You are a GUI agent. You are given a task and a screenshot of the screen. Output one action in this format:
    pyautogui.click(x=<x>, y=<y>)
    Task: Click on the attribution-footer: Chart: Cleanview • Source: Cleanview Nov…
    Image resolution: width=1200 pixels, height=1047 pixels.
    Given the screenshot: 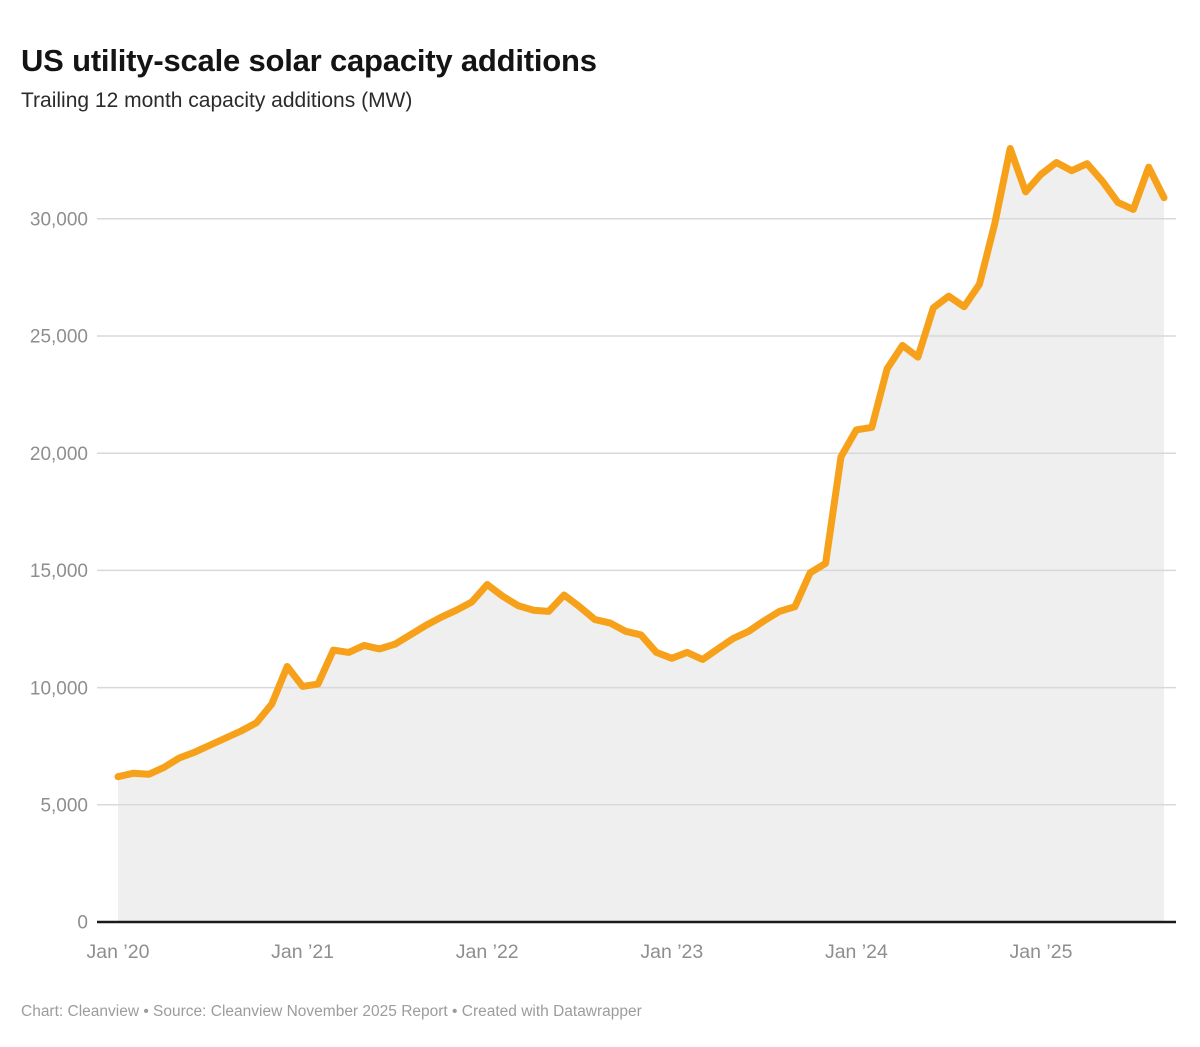 What is the action you would take?
    pyautogui.click(x=331, y=1011)
    